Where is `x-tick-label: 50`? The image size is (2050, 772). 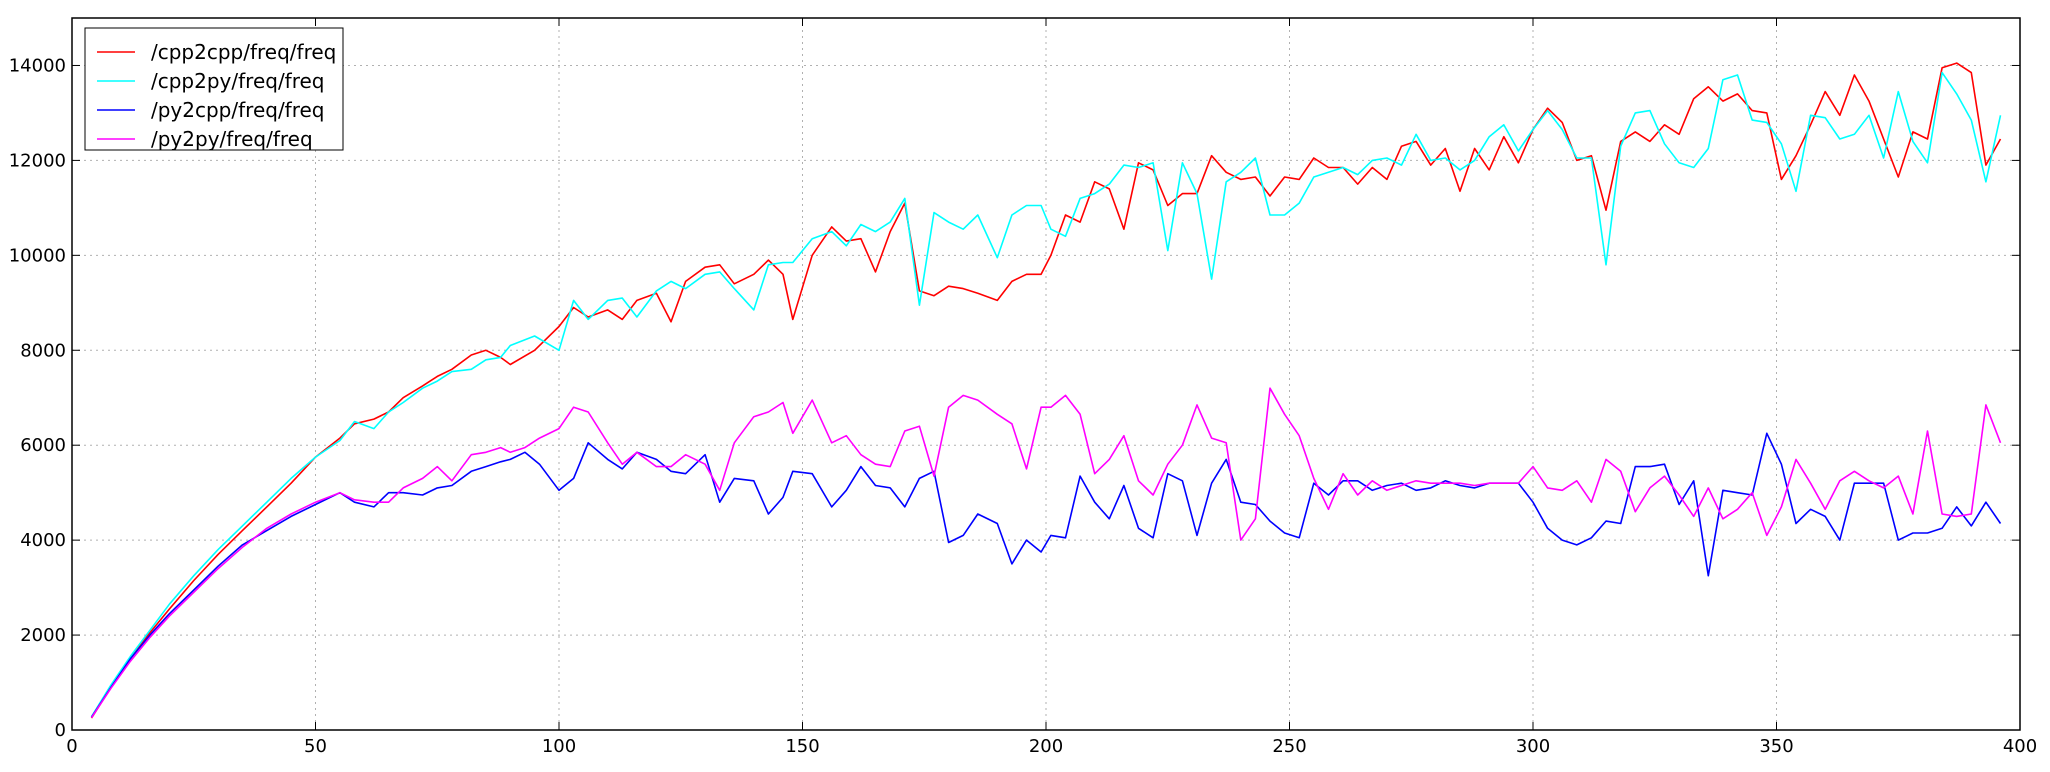
x-tick-label: 50 is located at coordinates (315, 746).